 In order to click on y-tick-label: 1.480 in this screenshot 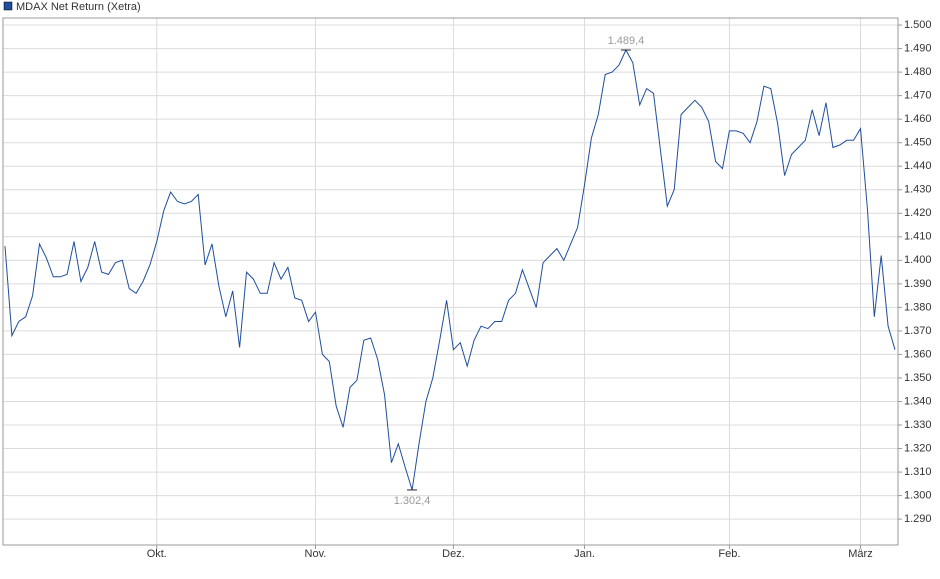, I will do `click(918, 72)`.